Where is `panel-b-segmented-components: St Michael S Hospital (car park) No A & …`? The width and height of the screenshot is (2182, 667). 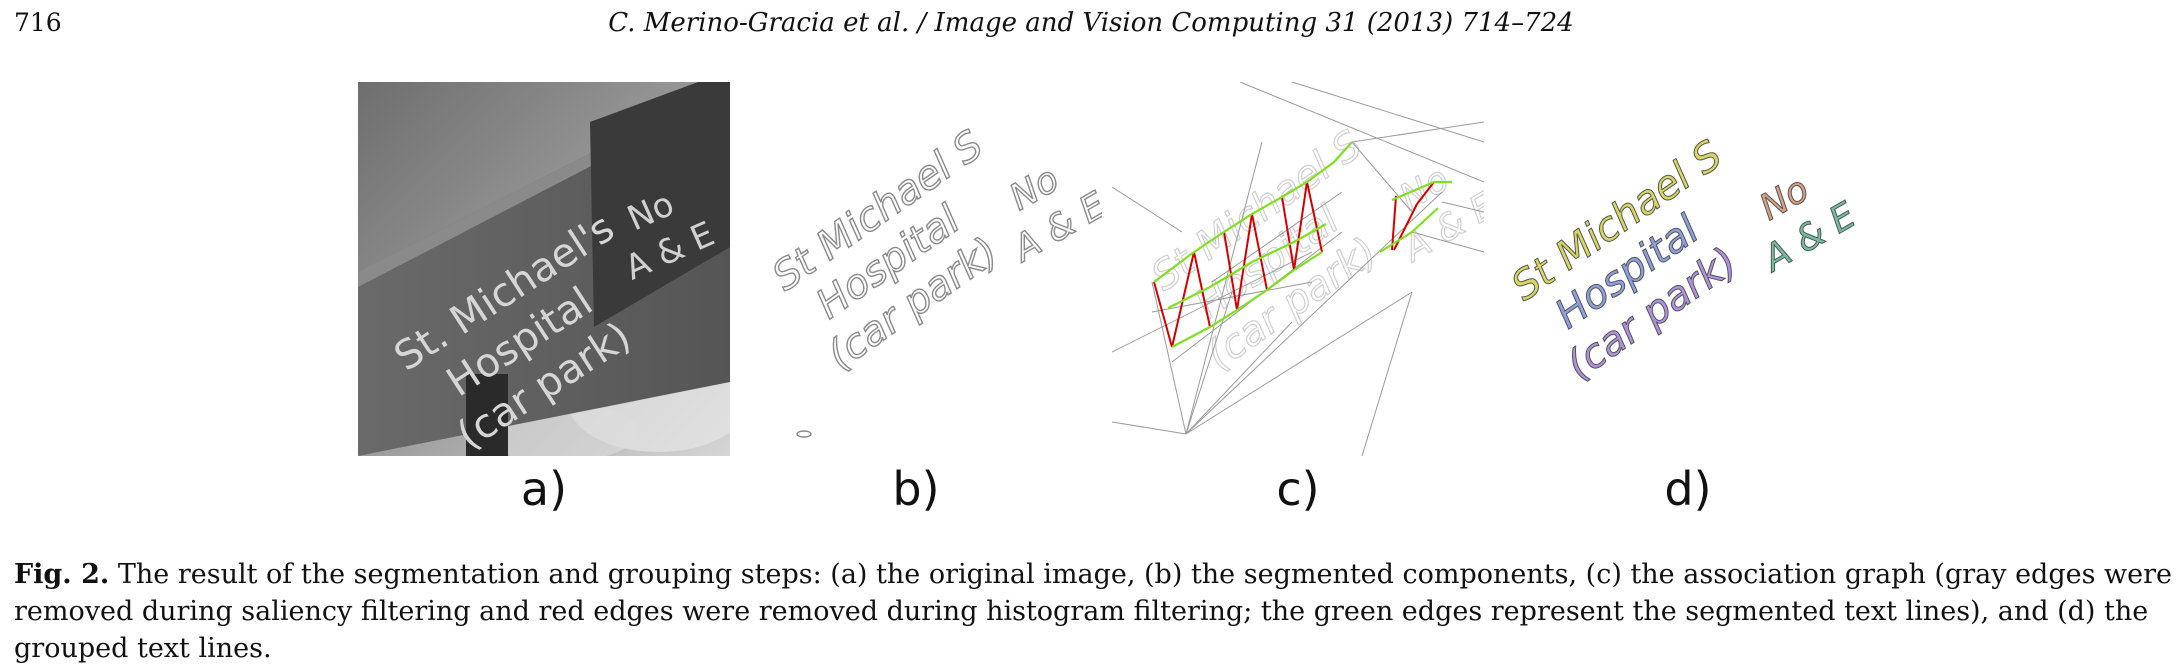 panel-b-segmented-components: St Michael S Hospital (car park) No A & … is located at coordinates (916, 269).